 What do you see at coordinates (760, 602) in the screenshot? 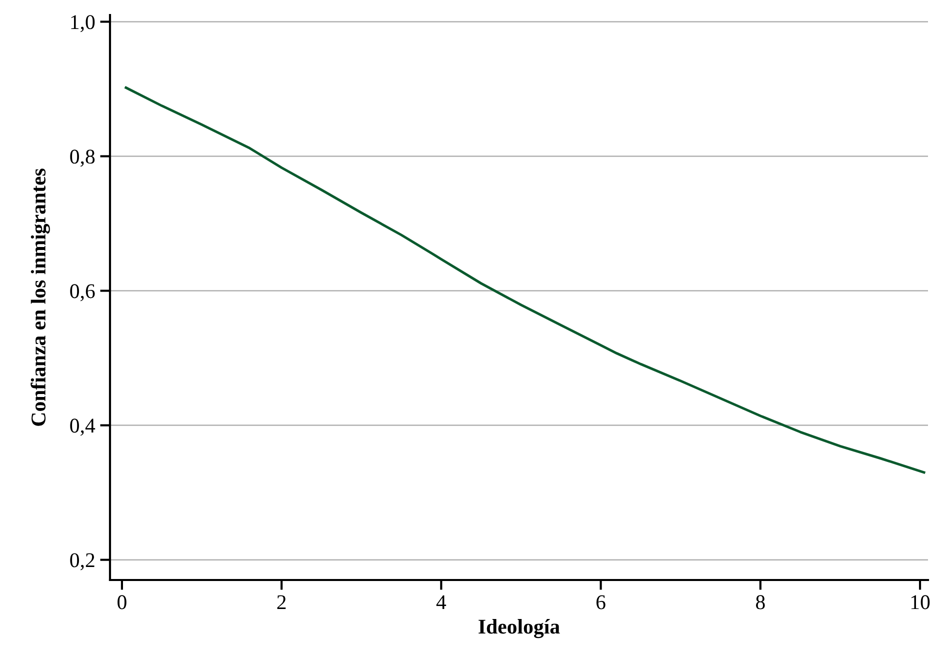
I see `x-tick-label: 8` at bounding box center [760, 602].